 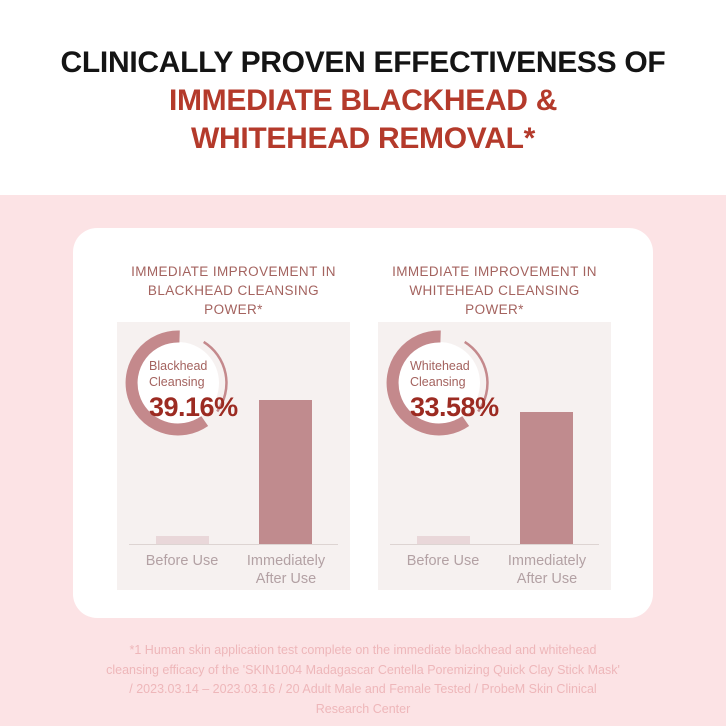 I want to click on blackhead-panel-title-line1: IMMEDIATE IMPROVEMENT IN, so click(x=233, y=271).